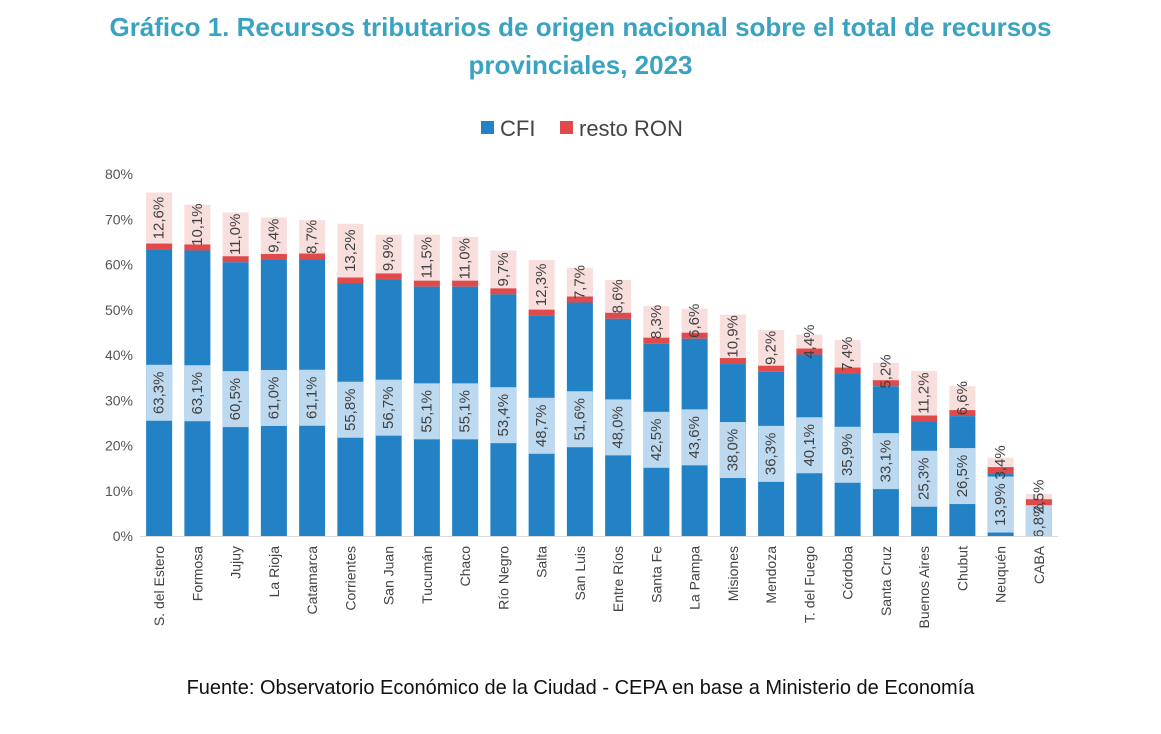 This screenshot has width=1161, height=734. Describe the element at coordinates (426, 385) in the screenshot. I see `bar-group-tucuman: 55,1% 11,5%` at that location.